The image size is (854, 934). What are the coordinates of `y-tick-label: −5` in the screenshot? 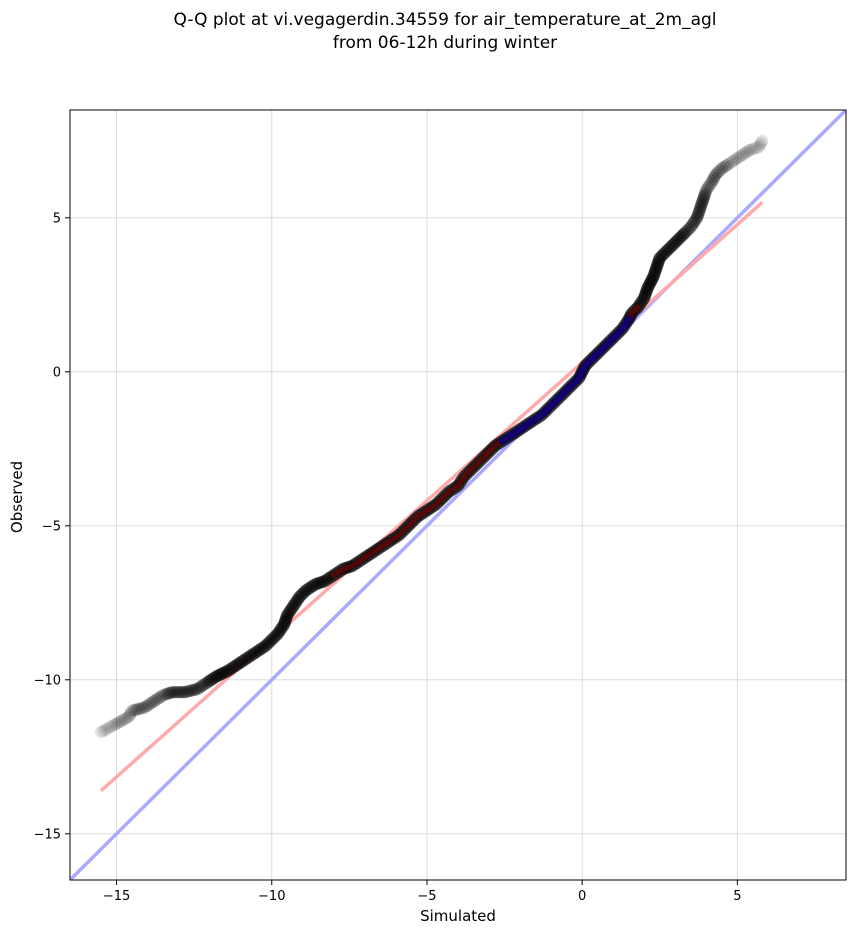 It's located at (51, 526).